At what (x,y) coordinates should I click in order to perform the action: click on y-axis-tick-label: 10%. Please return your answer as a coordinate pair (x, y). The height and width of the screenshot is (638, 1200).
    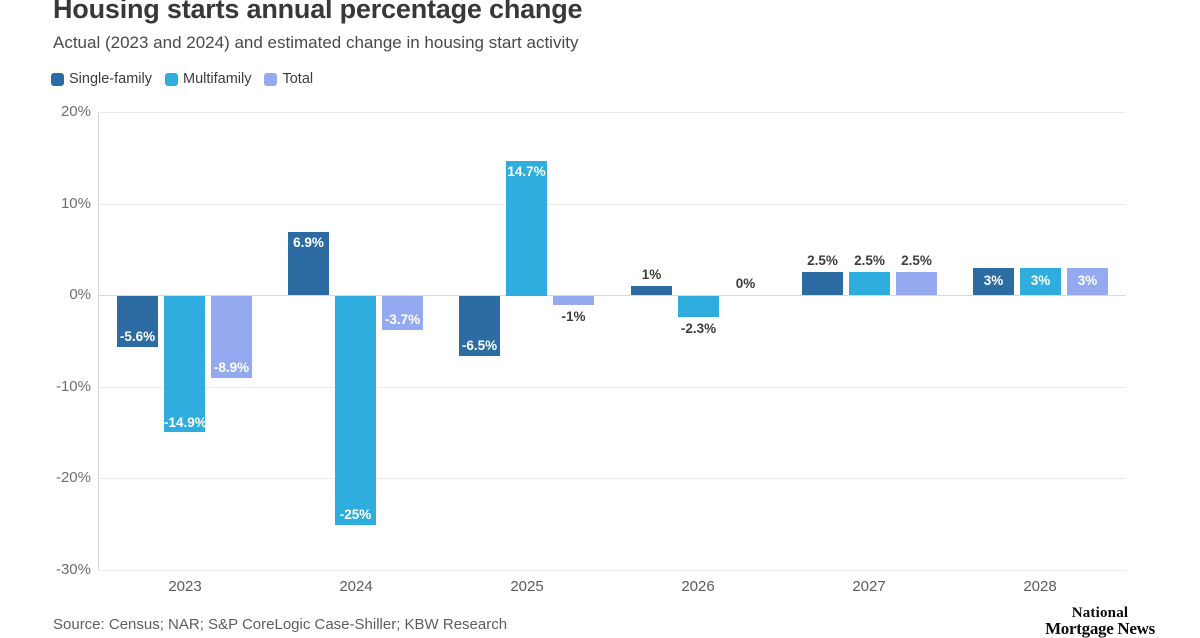
    Looking at the image, I should click on (75, 203).